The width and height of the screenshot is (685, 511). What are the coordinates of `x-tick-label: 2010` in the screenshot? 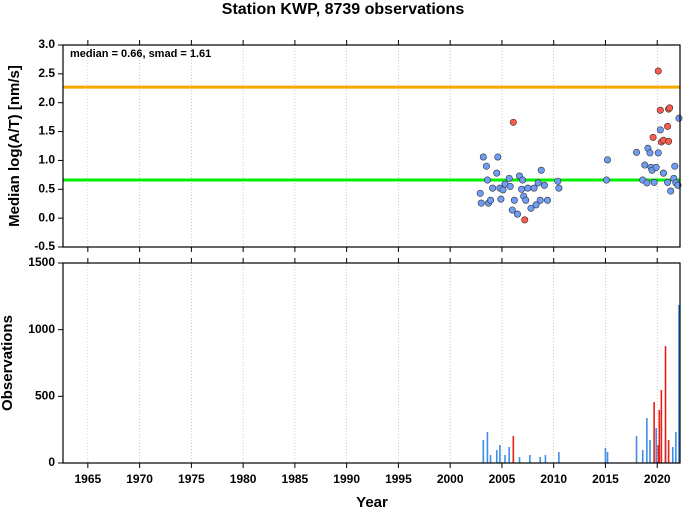 It's located at (553, 479).